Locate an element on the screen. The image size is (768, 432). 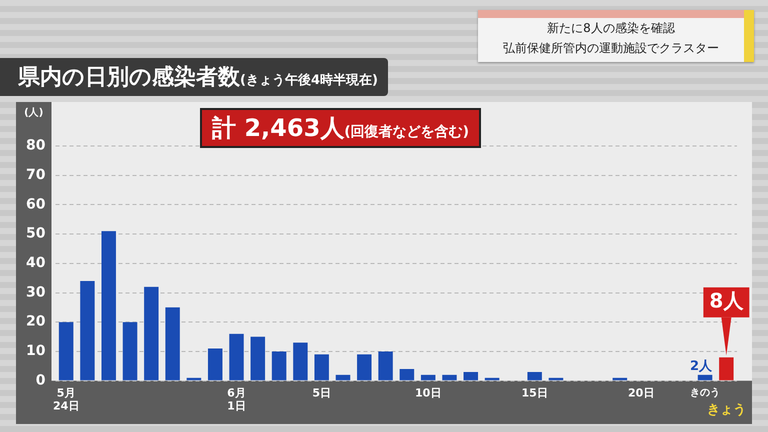
y-axis-title: (人) is located at coordinates (34, 112).